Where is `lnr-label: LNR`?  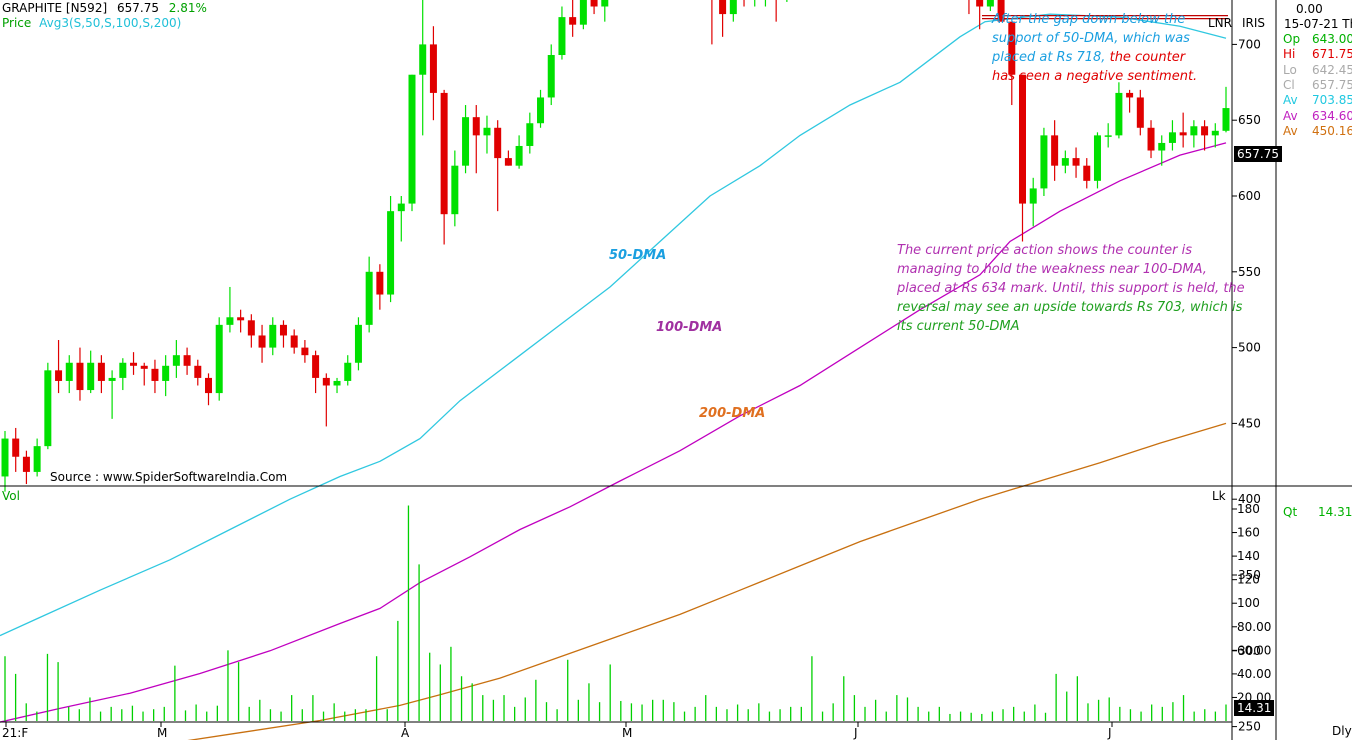
lnr-label: LNR is located at coordinates (1220, 23).